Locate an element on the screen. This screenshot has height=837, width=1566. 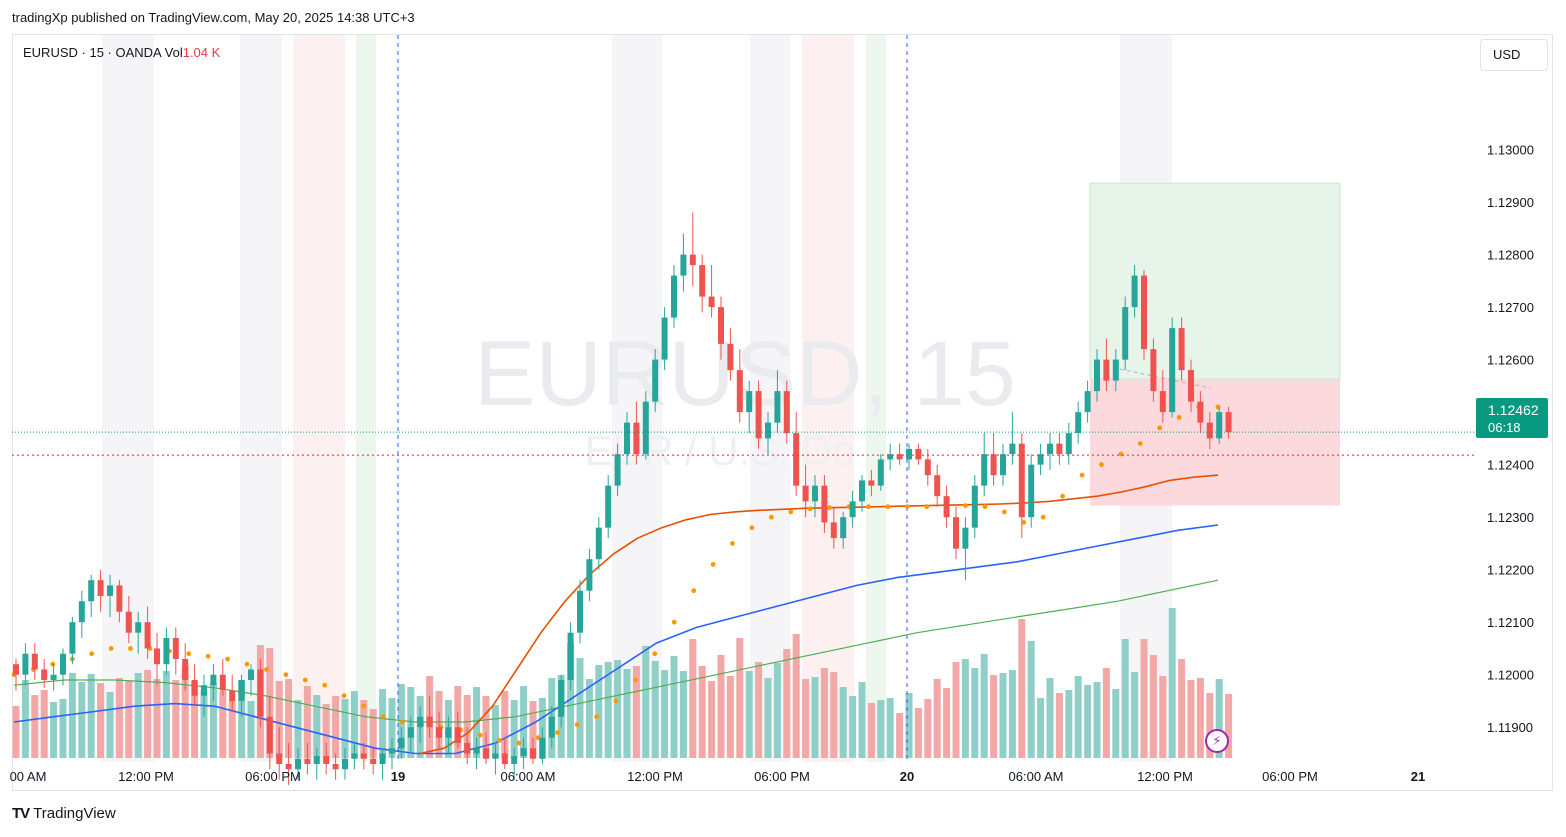
lightning-icon: ⚡ is located at coordinates (1217, 741).